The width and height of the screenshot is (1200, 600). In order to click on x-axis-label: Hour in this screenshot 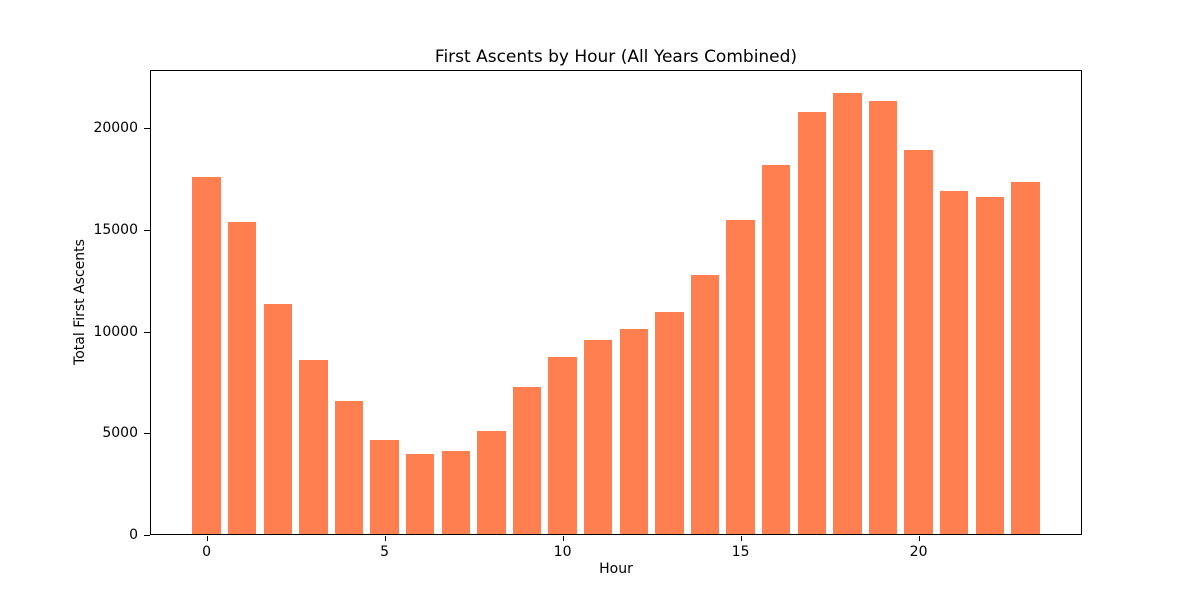, I will do `click(616, 569)`.